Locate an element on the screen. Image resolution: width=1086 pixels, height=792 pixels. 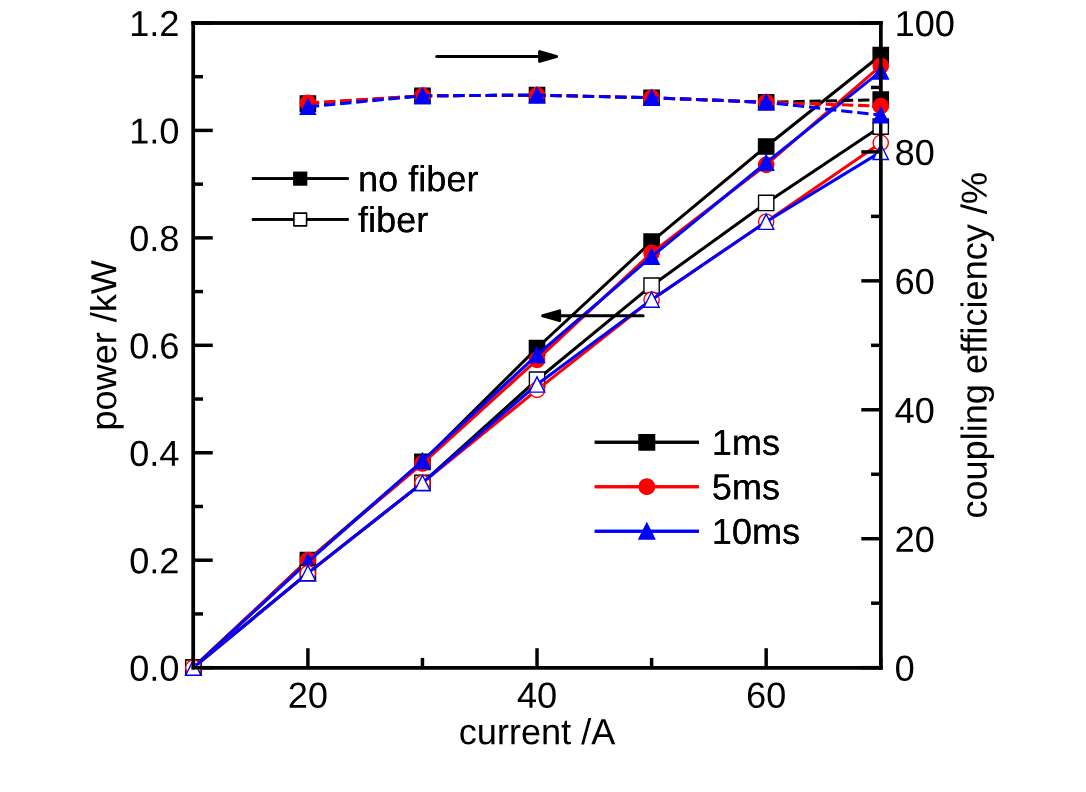
x-tick-label: 20 is located at coordinates (308, 695).